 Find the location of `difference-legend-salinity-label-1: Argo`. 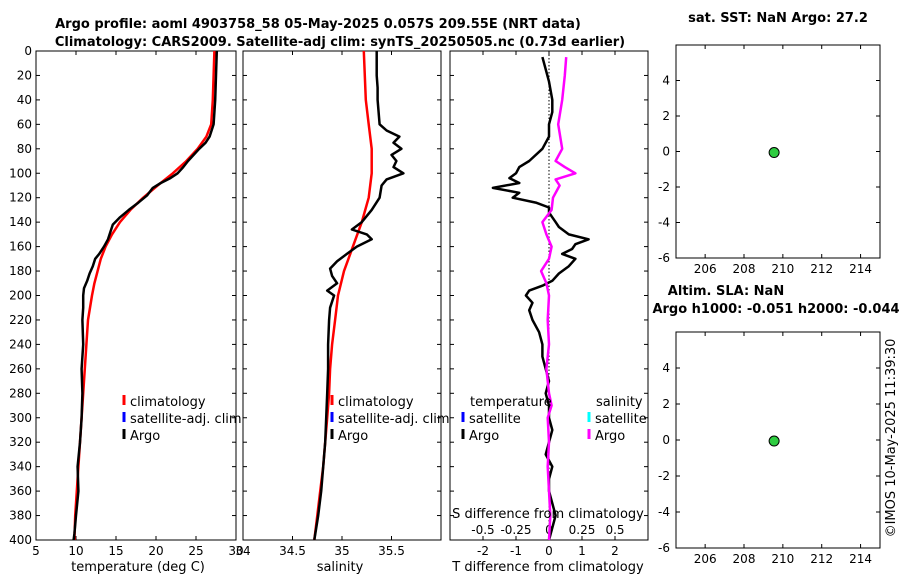

difference-legend-salinity-label-1: Argo is located at coordinates (610, 436).